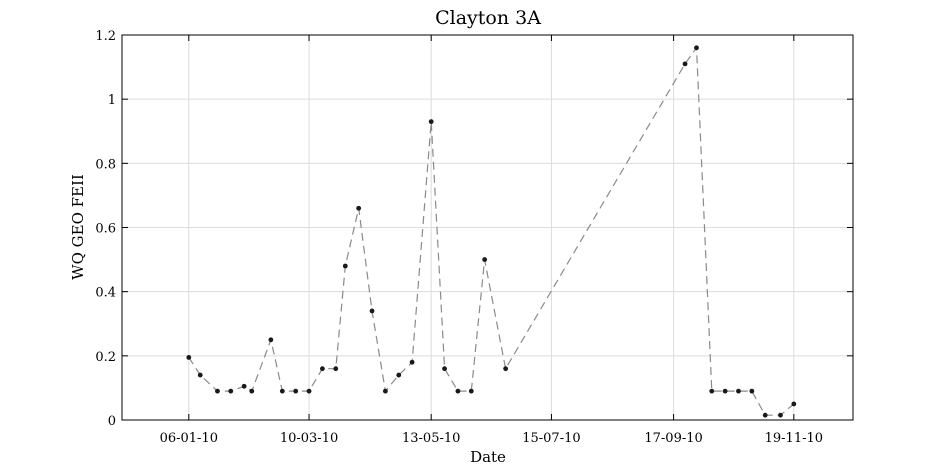  I want to click on y-tick-label: 0.6, so click(105, 229).